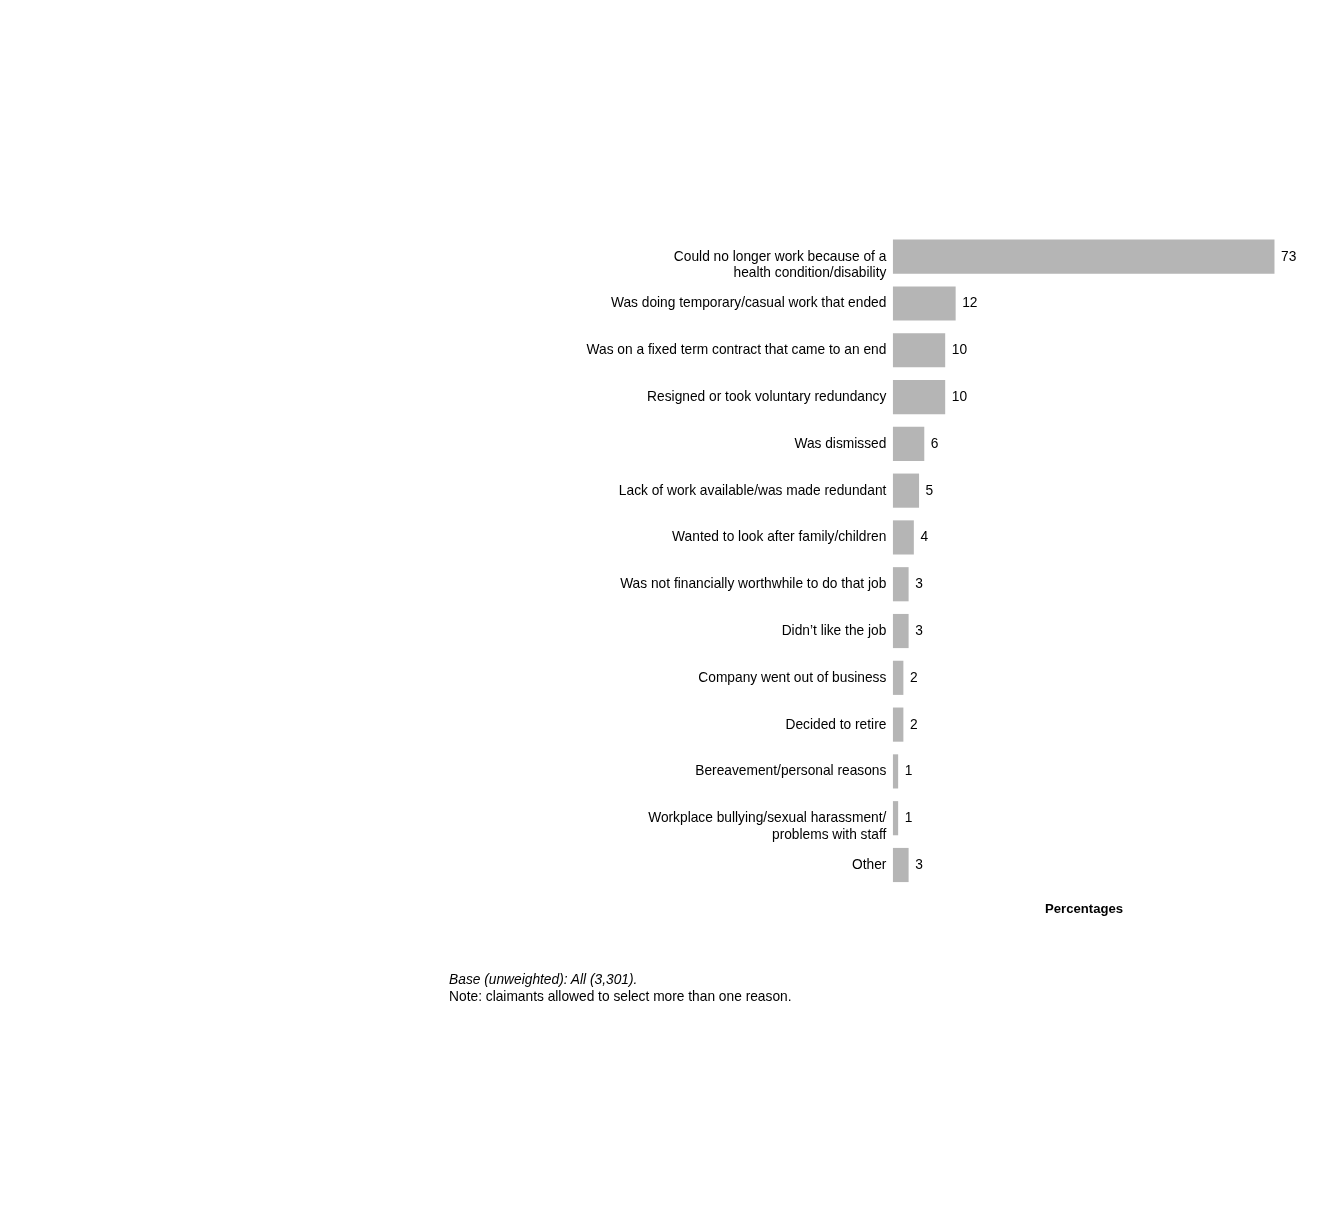  I want to click on y-tick-label: Was on a fixed term contract that came to an end, so click(736, 350).